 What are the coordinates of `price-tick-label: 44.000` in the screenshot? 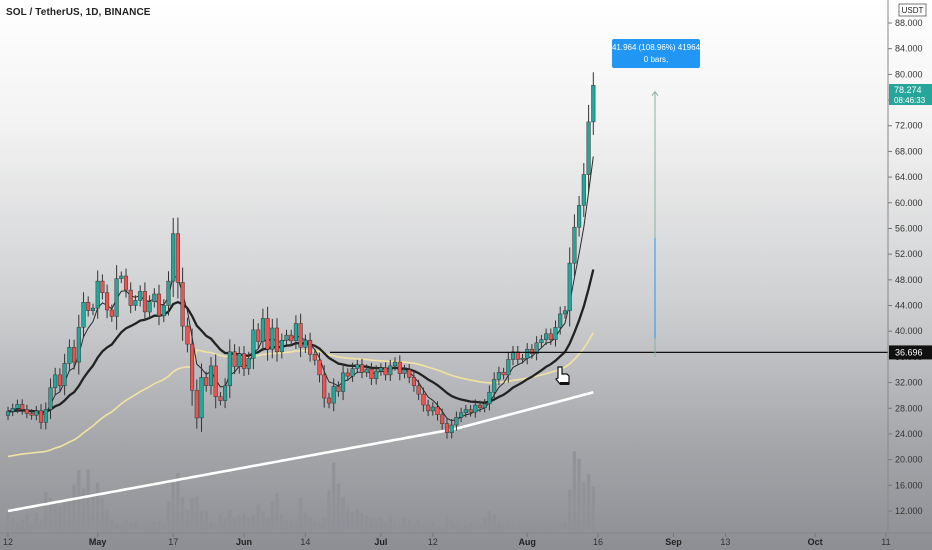 It's located at (909, 306).